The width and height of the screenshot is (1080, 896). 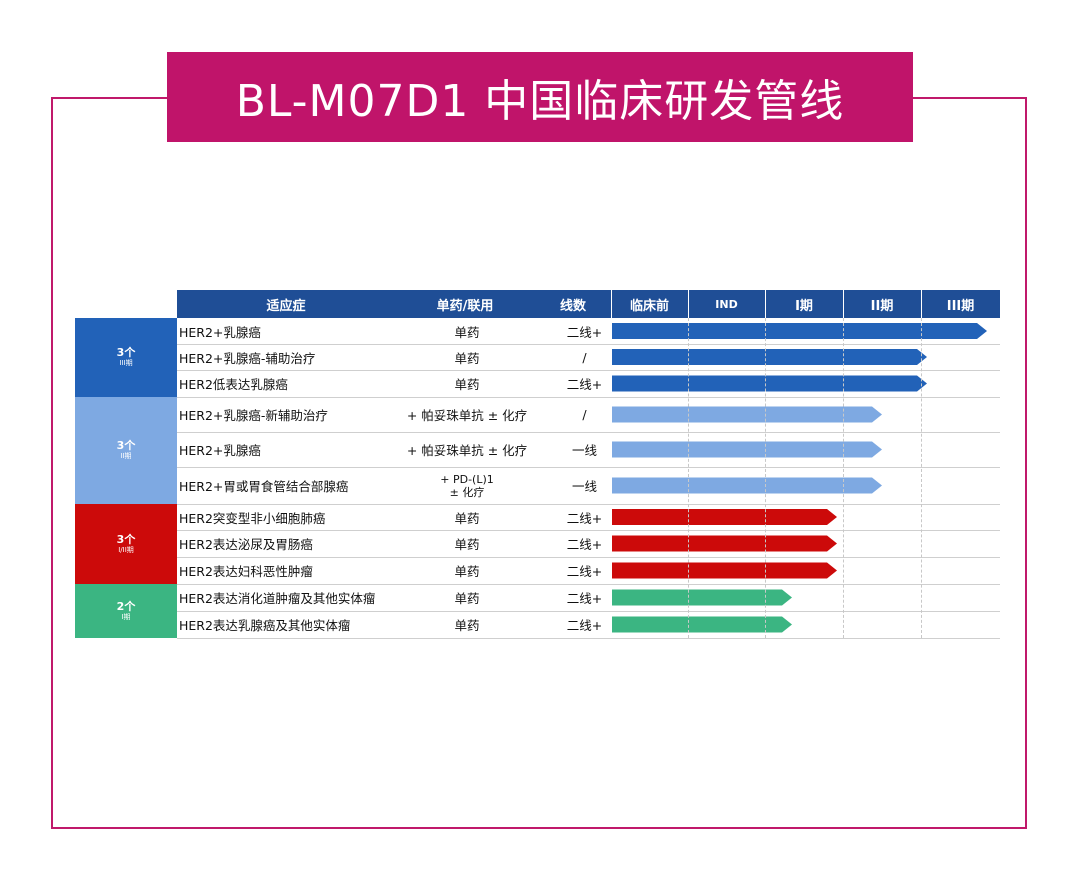 What do you see at coordinates (247, 358) in the screenshot?
I see `indication-cell: HER2+乳腺癌-辅助治疗` at bounding box center [247, 358].